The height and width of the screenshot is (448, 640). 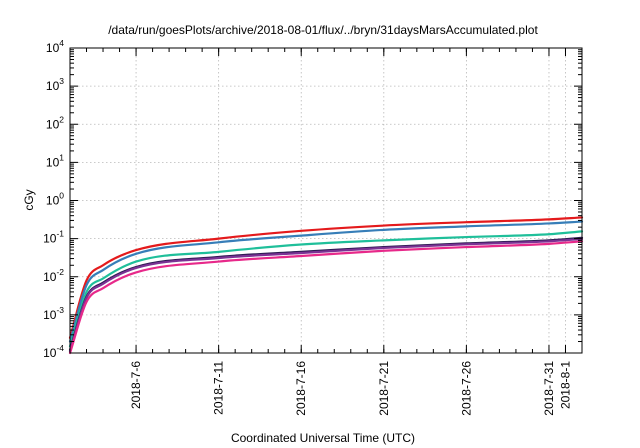 What do you see at coordinates (136, 385) in the screenshot?
I see `x-tick-label: 2018-7-6` at bounding box center [136, 385].